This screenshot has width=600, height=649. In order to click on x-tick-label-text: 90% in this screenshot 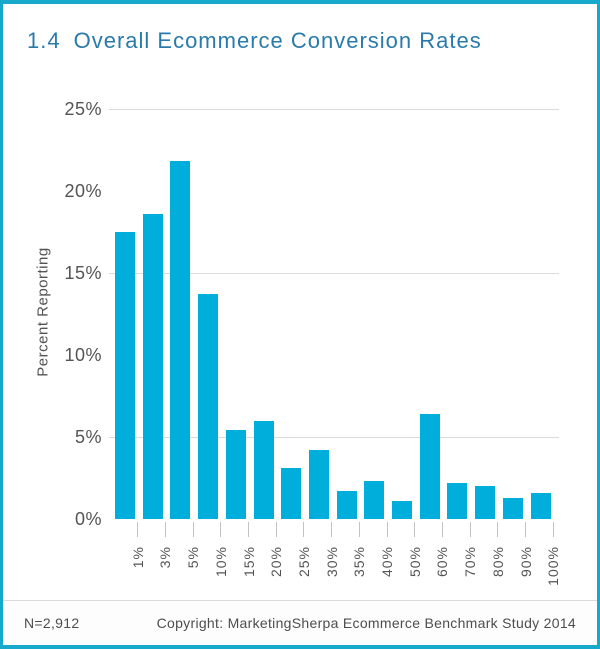, I will do `click(525, 562)`.